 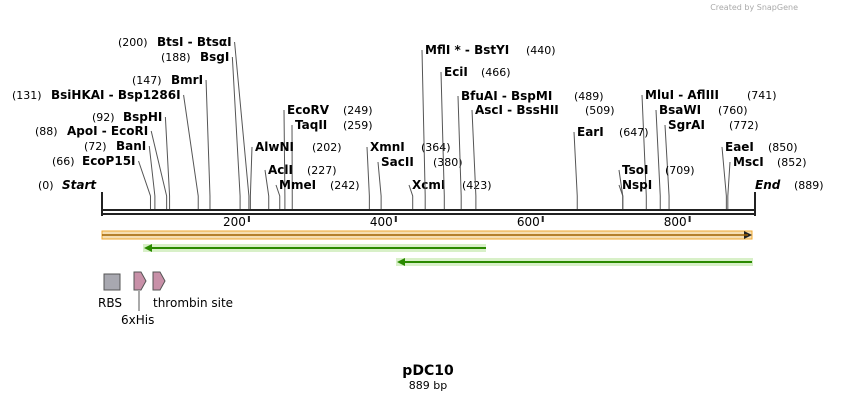 What do you see at coordinates (600, 110) in the screenshot?
I see `enzyme-site: (509)` at bounding box center [600, 110].